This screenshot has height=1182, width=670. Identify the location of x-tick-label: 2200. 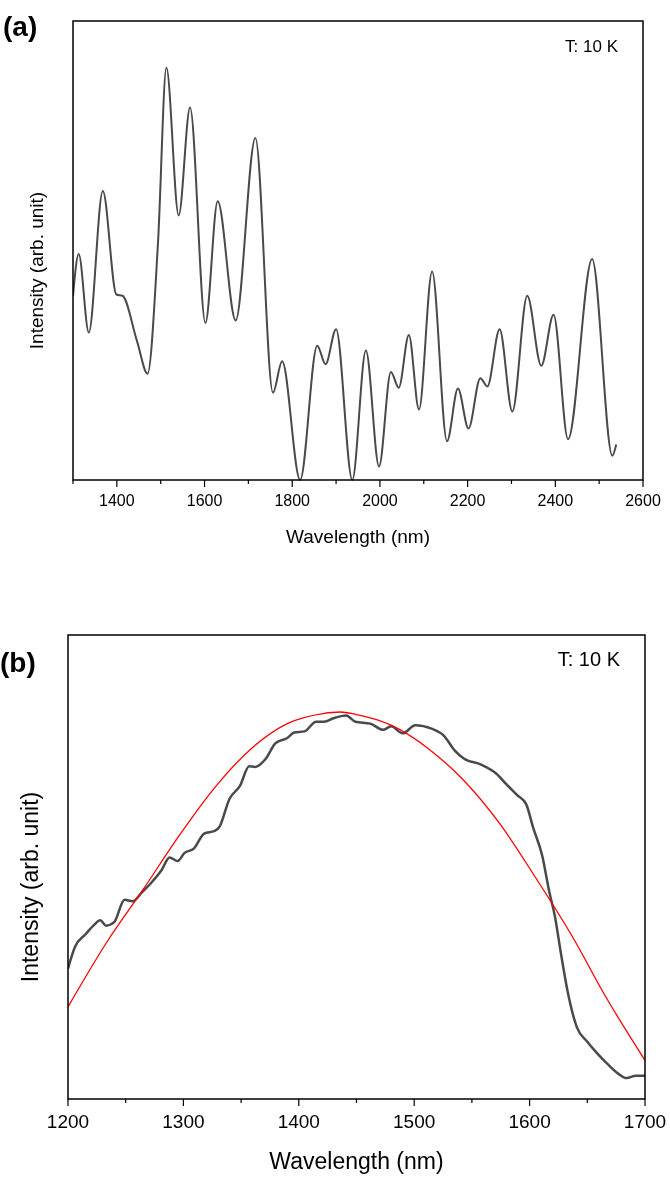
(467, 500).